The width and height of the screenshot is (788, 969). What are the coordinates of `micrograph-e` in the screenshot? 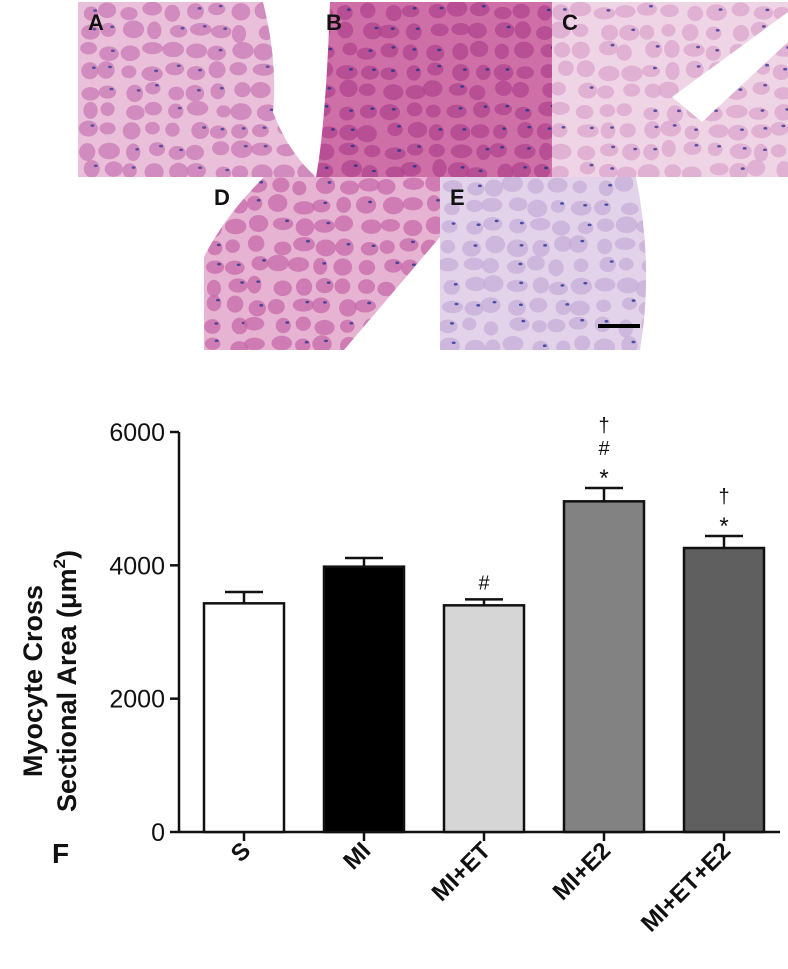 It's located at (558, 263).